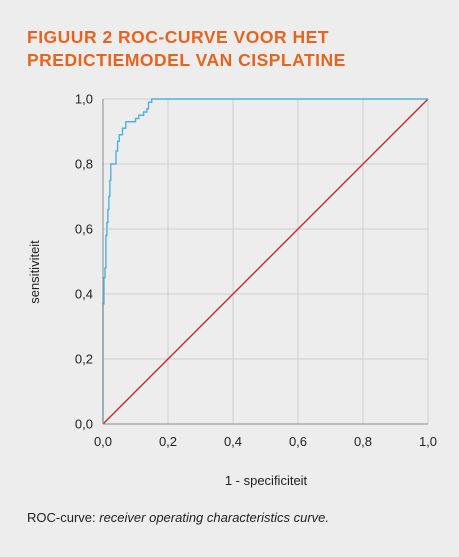  I want to click on x-tick-label: 0,0, so click(103, 441).